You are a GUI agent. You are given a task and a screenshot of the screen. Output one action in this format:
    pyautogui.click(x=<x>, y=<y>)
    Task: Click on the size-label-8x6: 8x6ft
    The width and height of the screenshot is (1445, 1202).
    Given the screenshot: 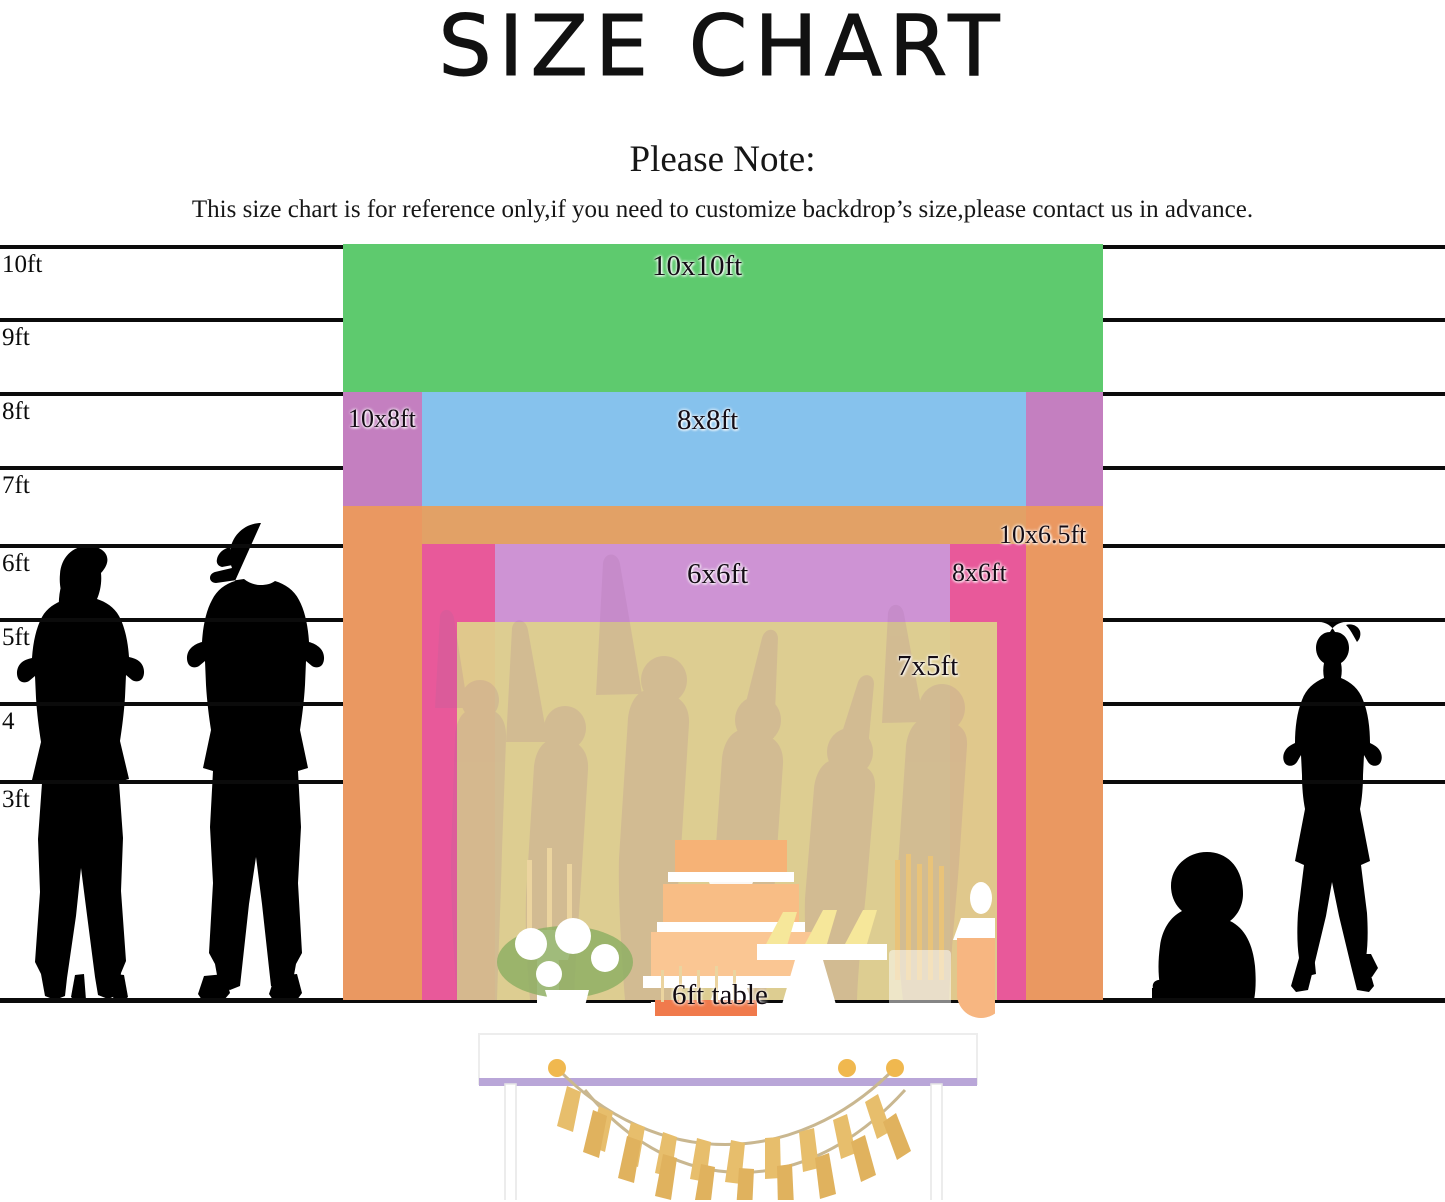 What is the action you would take?
    pyautogui.click(x=979, y=572)
    